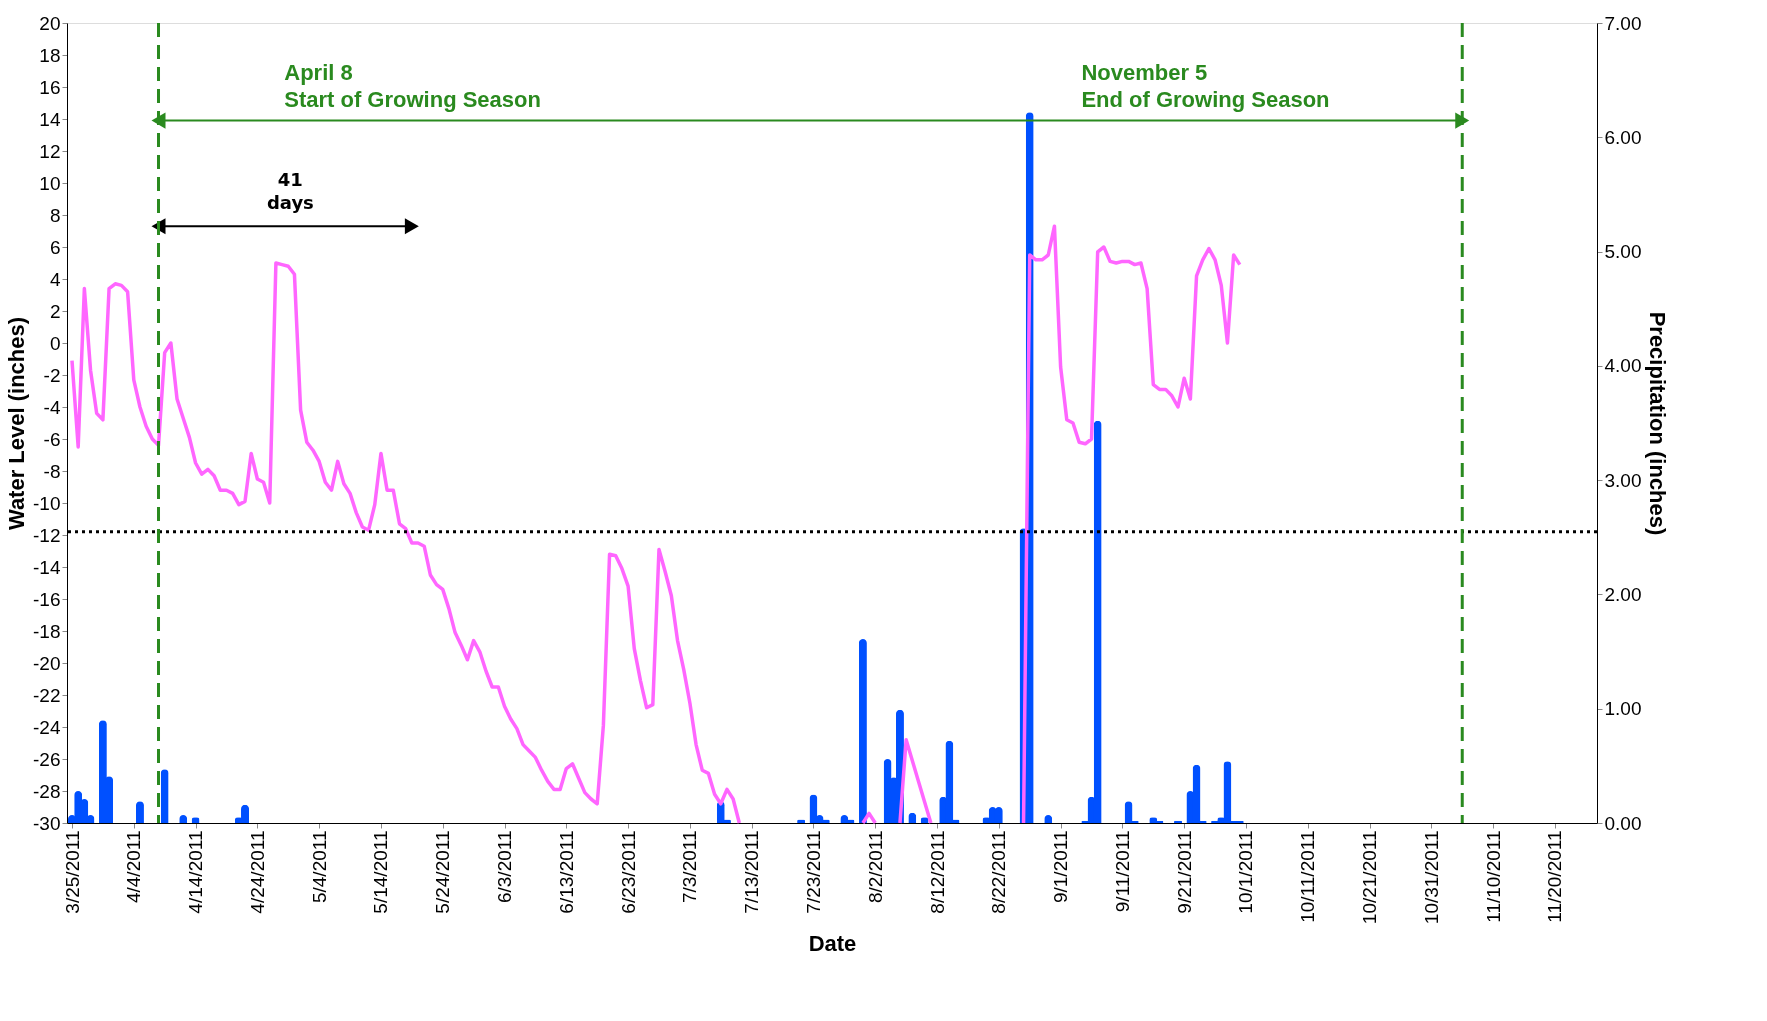 This screenshot has width=1767, height=1021. I want to click on y-tick-label: -2, so click(52, 375).